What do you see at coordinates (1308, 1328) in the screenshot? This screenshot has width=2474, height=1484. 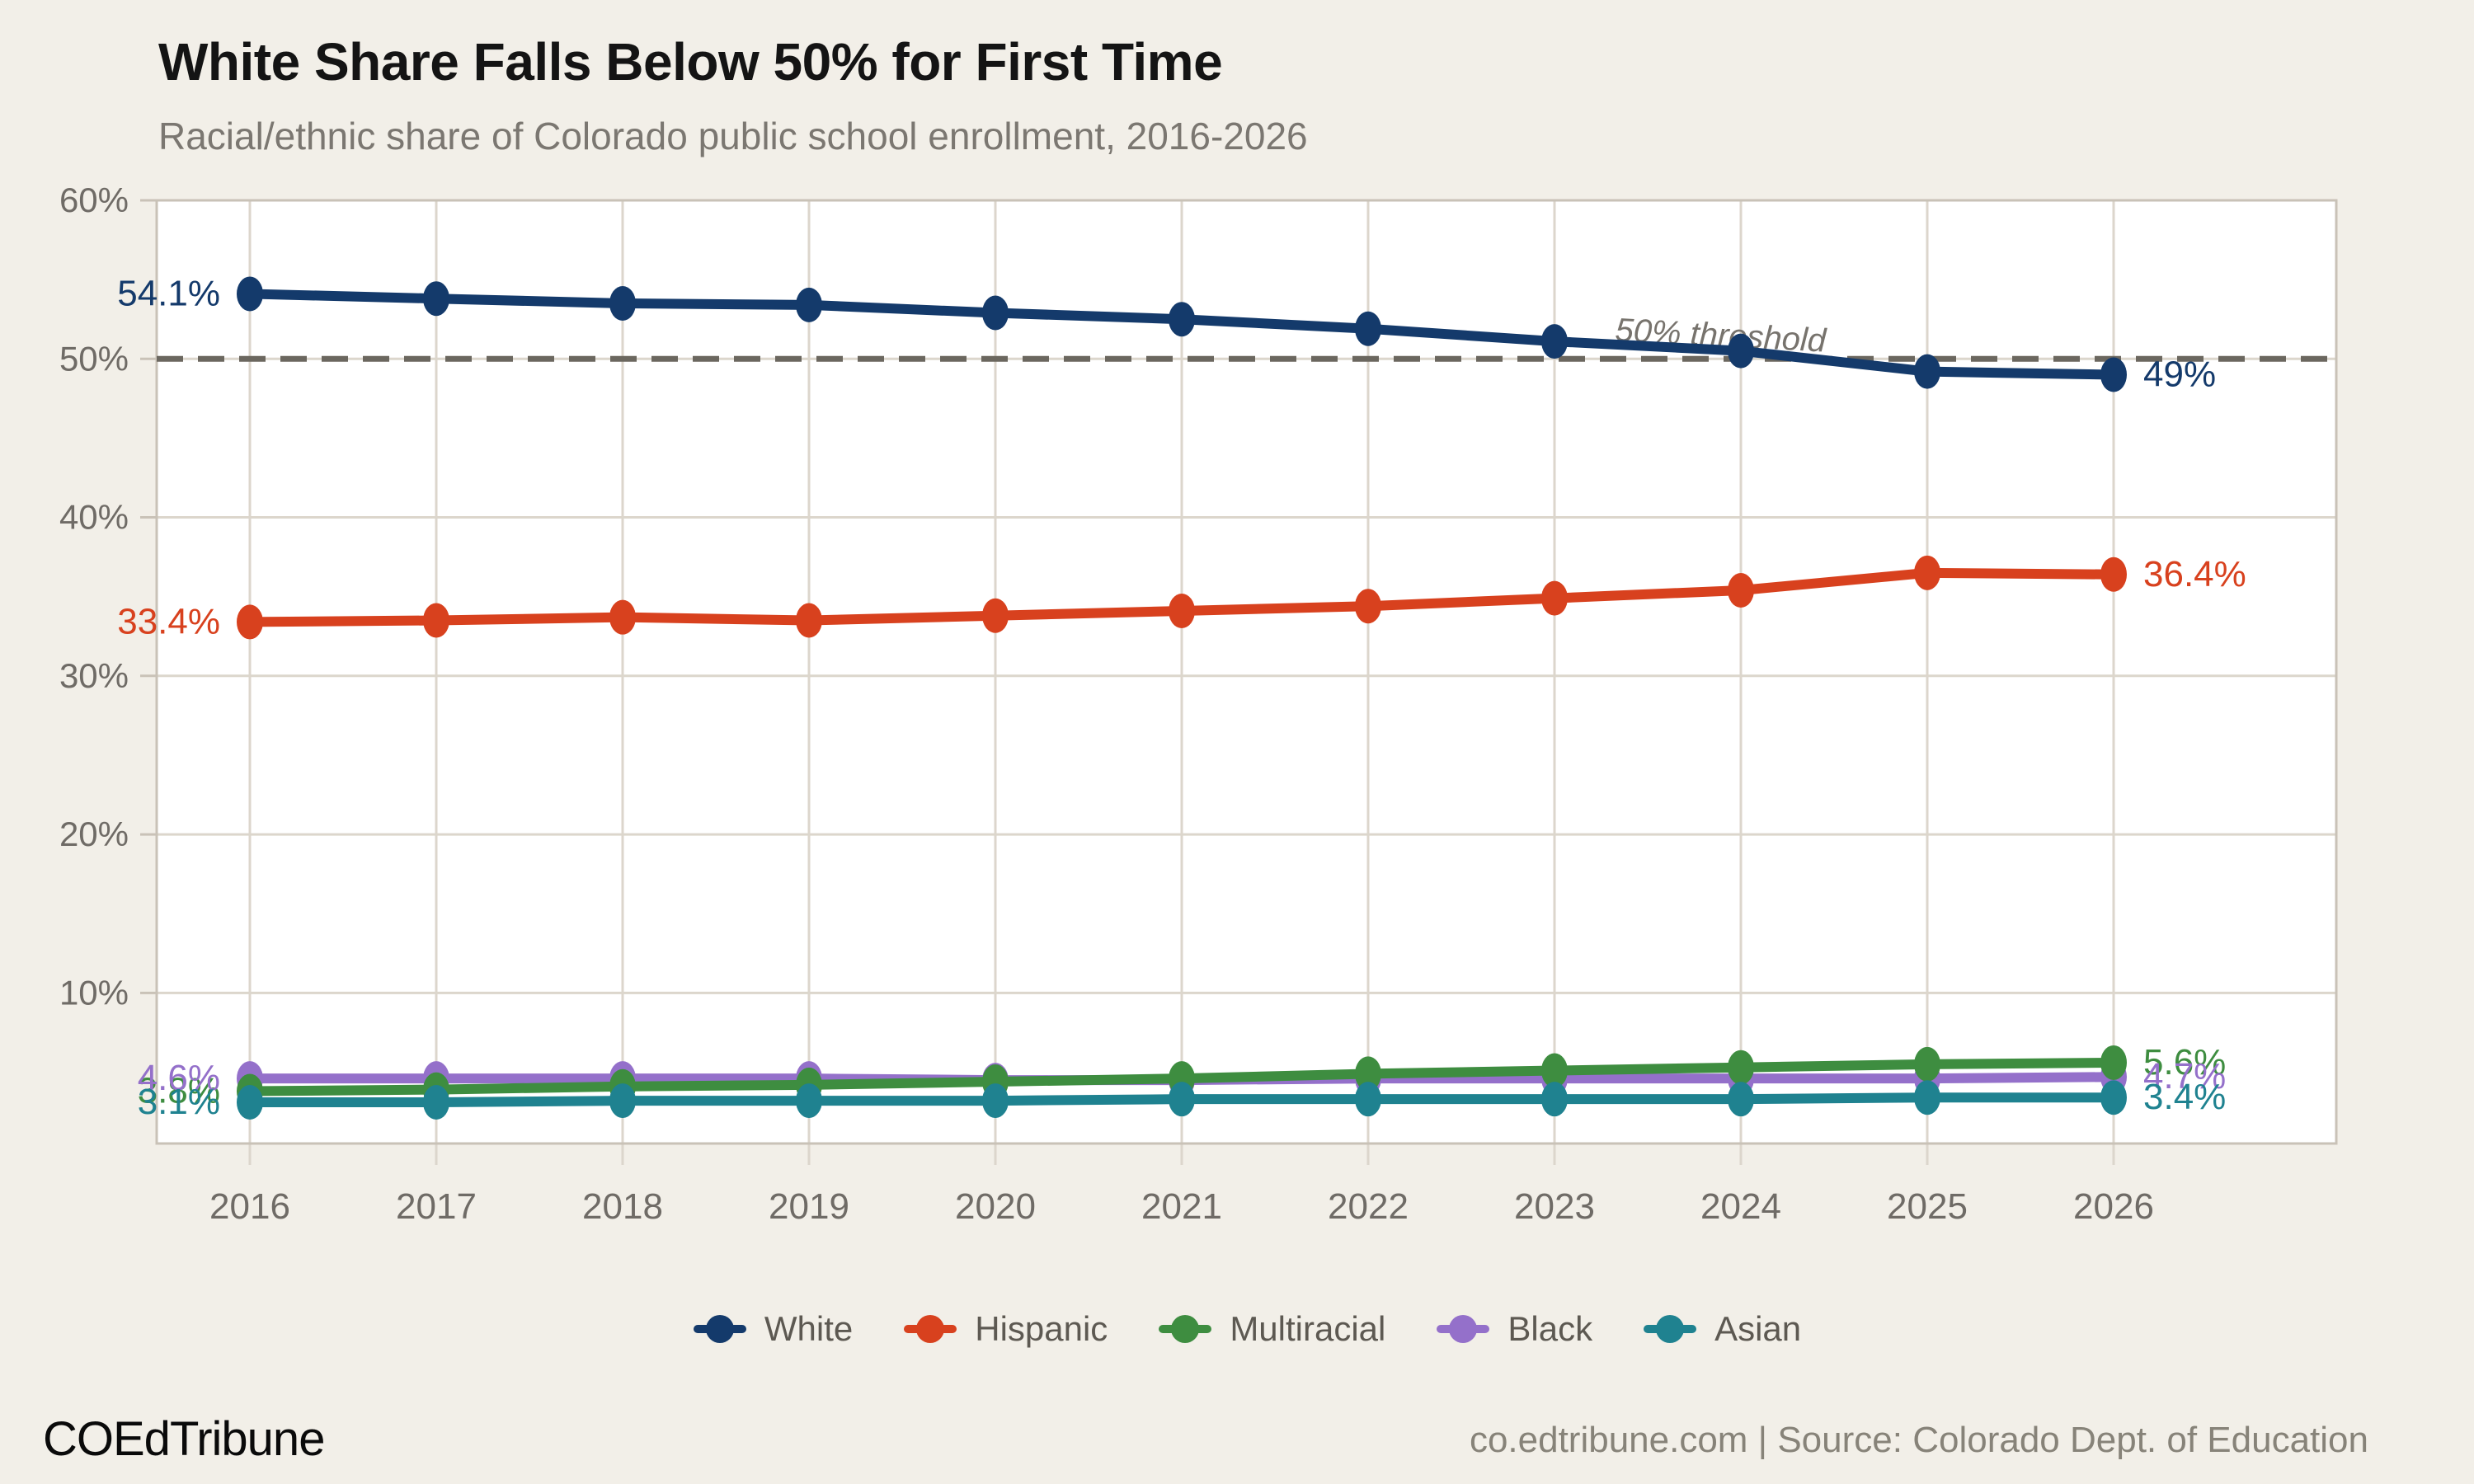 I see `legend-label: Multiracial` at bounding box center [1308, 1328].